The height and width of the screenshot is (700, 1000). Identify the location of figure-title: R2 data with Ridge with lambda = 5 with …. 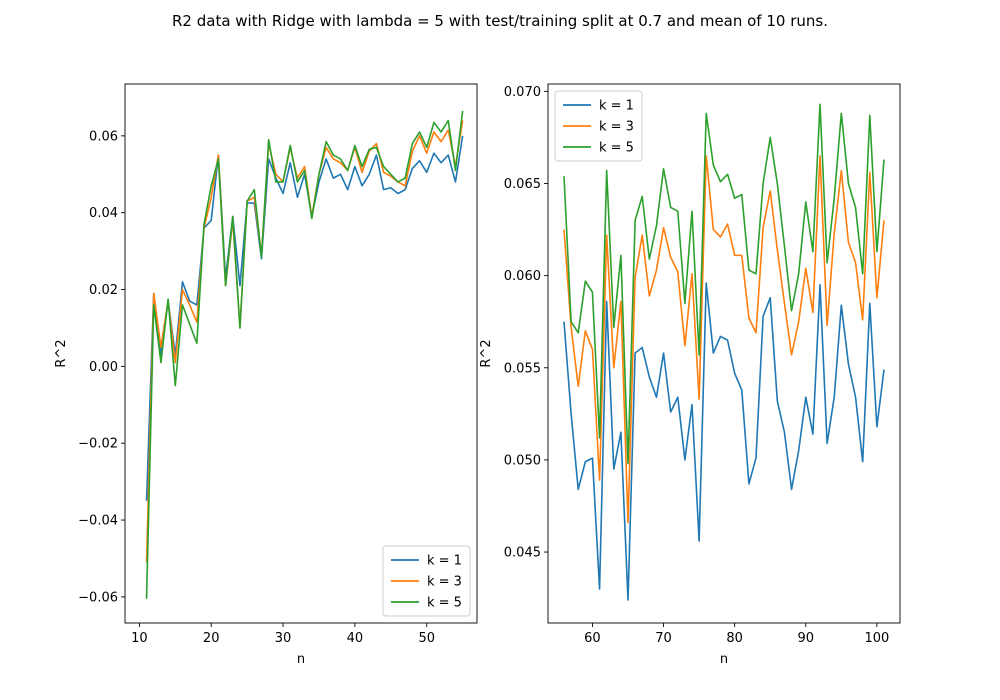
(500, 21).